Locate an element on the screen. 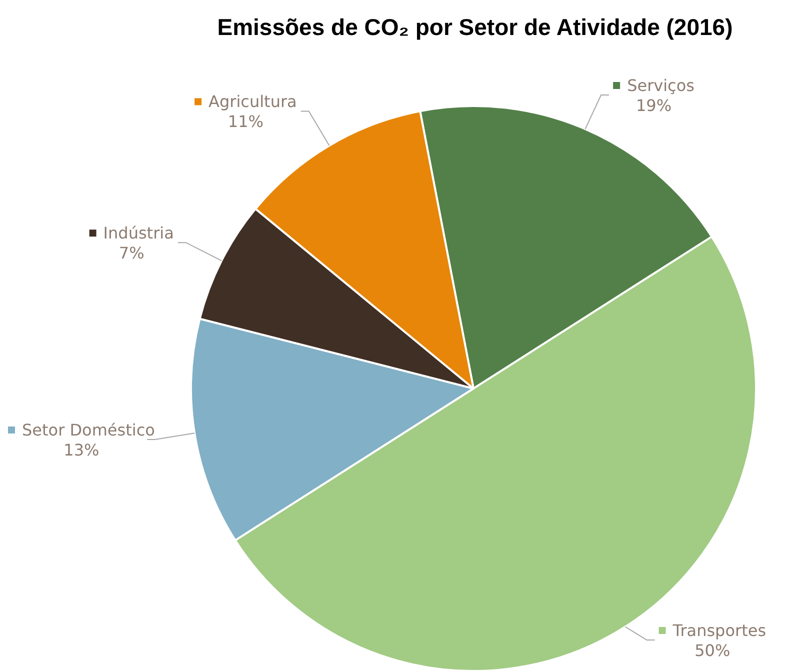 The height and width of the screenshot is (672, 800). data-label: 11% is located at coordinates (246, 122).